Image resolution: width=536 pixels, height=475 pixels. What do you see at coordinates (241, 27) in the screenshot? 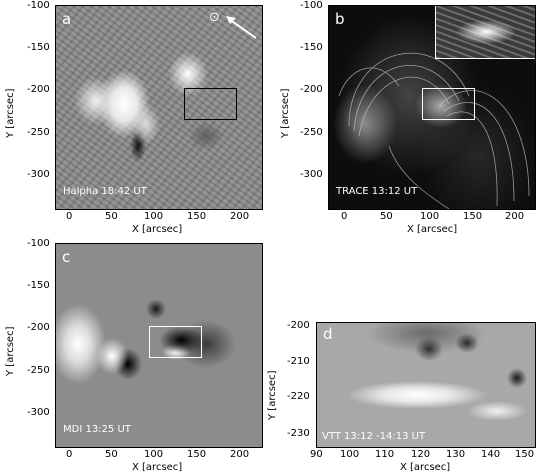
I see `arrow-icon` at bounding box center [241, 27].